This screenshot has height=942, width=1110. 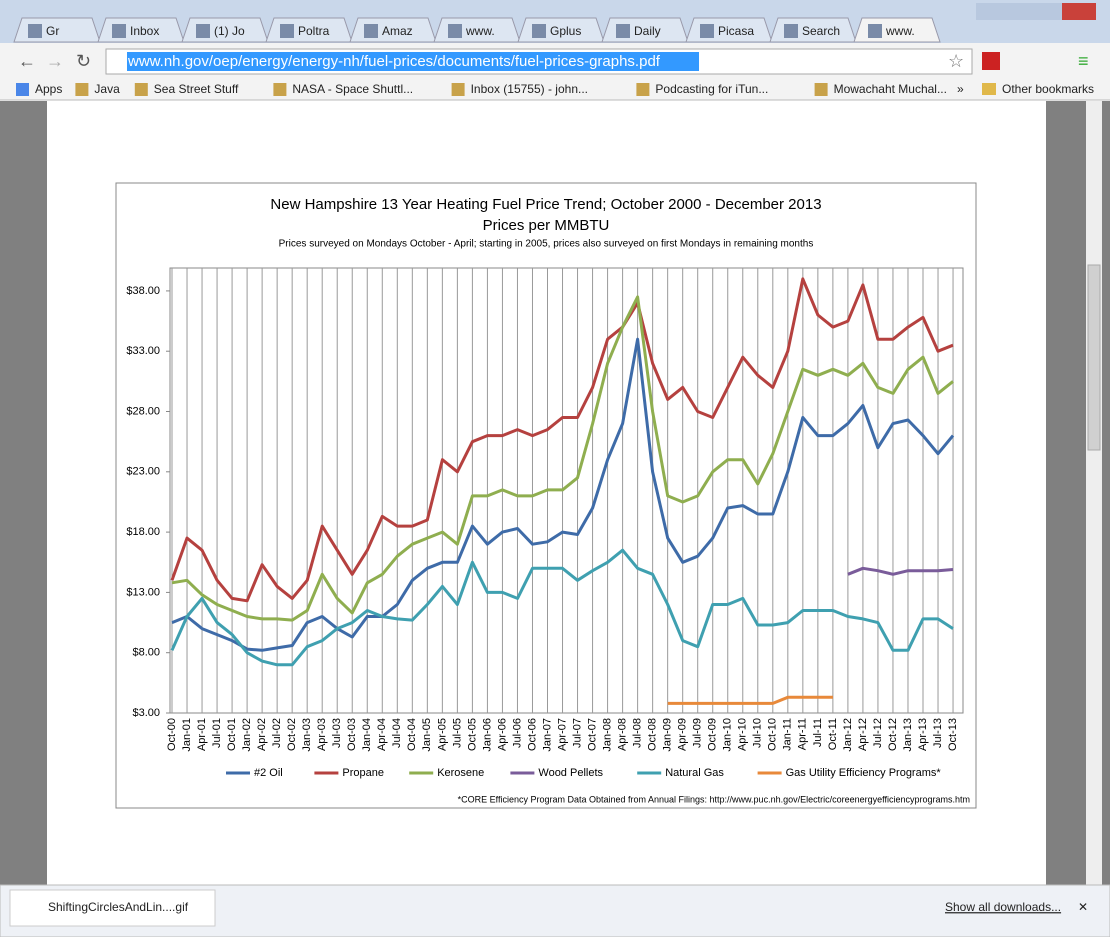 I want to click on tab-title: Inbox, so click(x=144, y=31).